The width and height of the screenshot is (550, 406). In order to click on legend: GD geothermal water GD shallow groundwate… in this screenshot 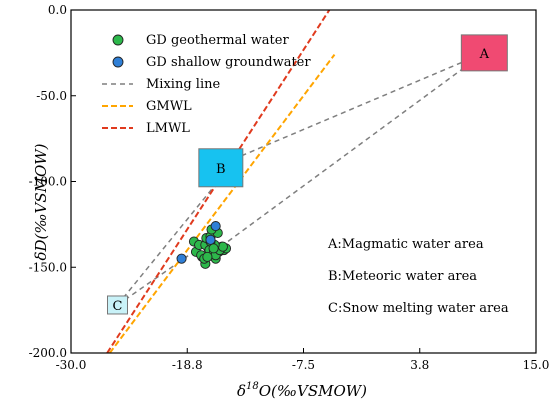, I will do `click(206, 84)`.